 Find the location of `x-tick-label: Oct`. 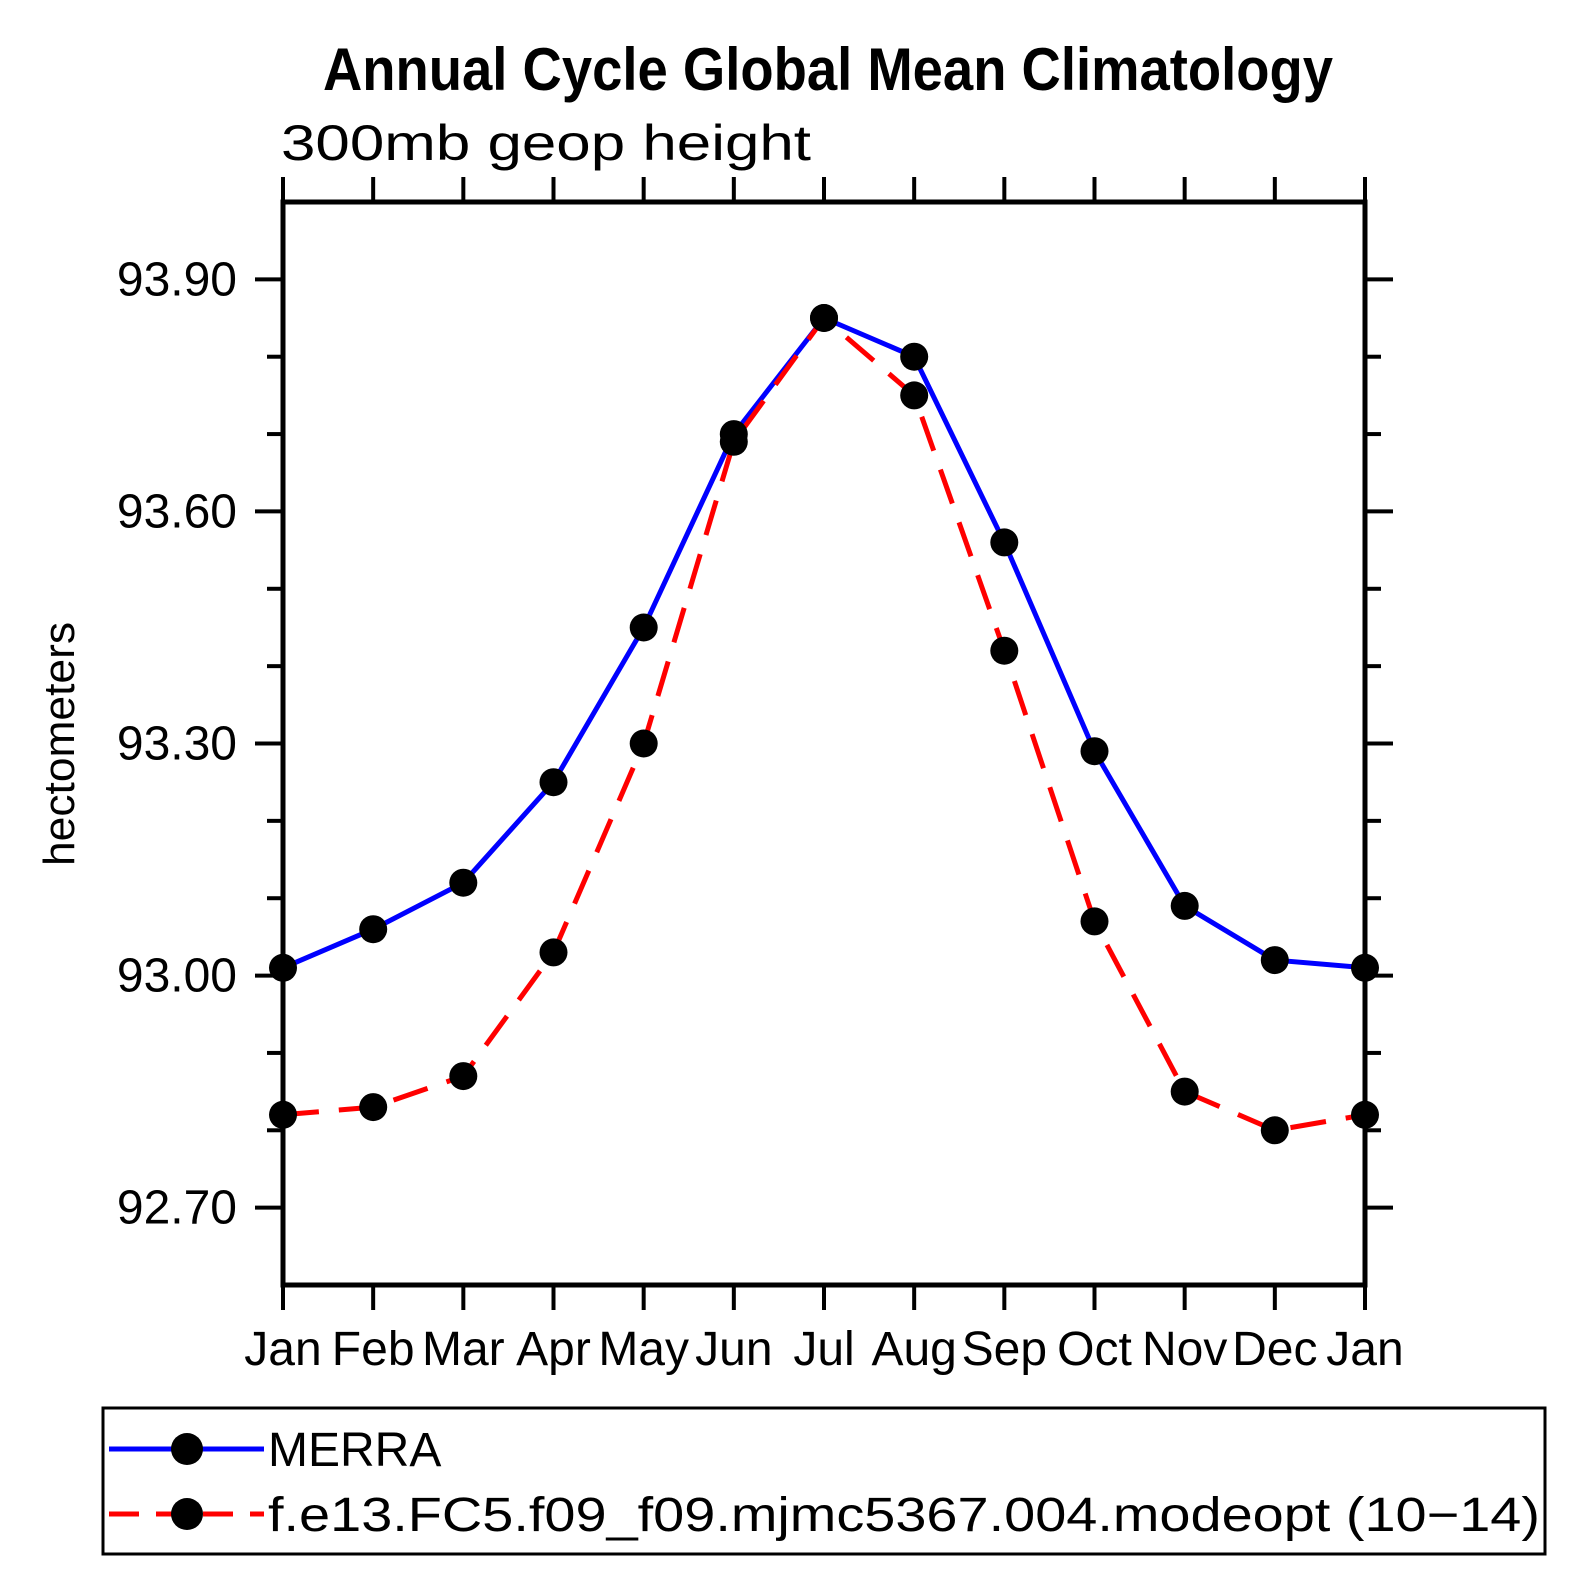

x-tick-label: Oct is located at coordinates (1094, 1349).